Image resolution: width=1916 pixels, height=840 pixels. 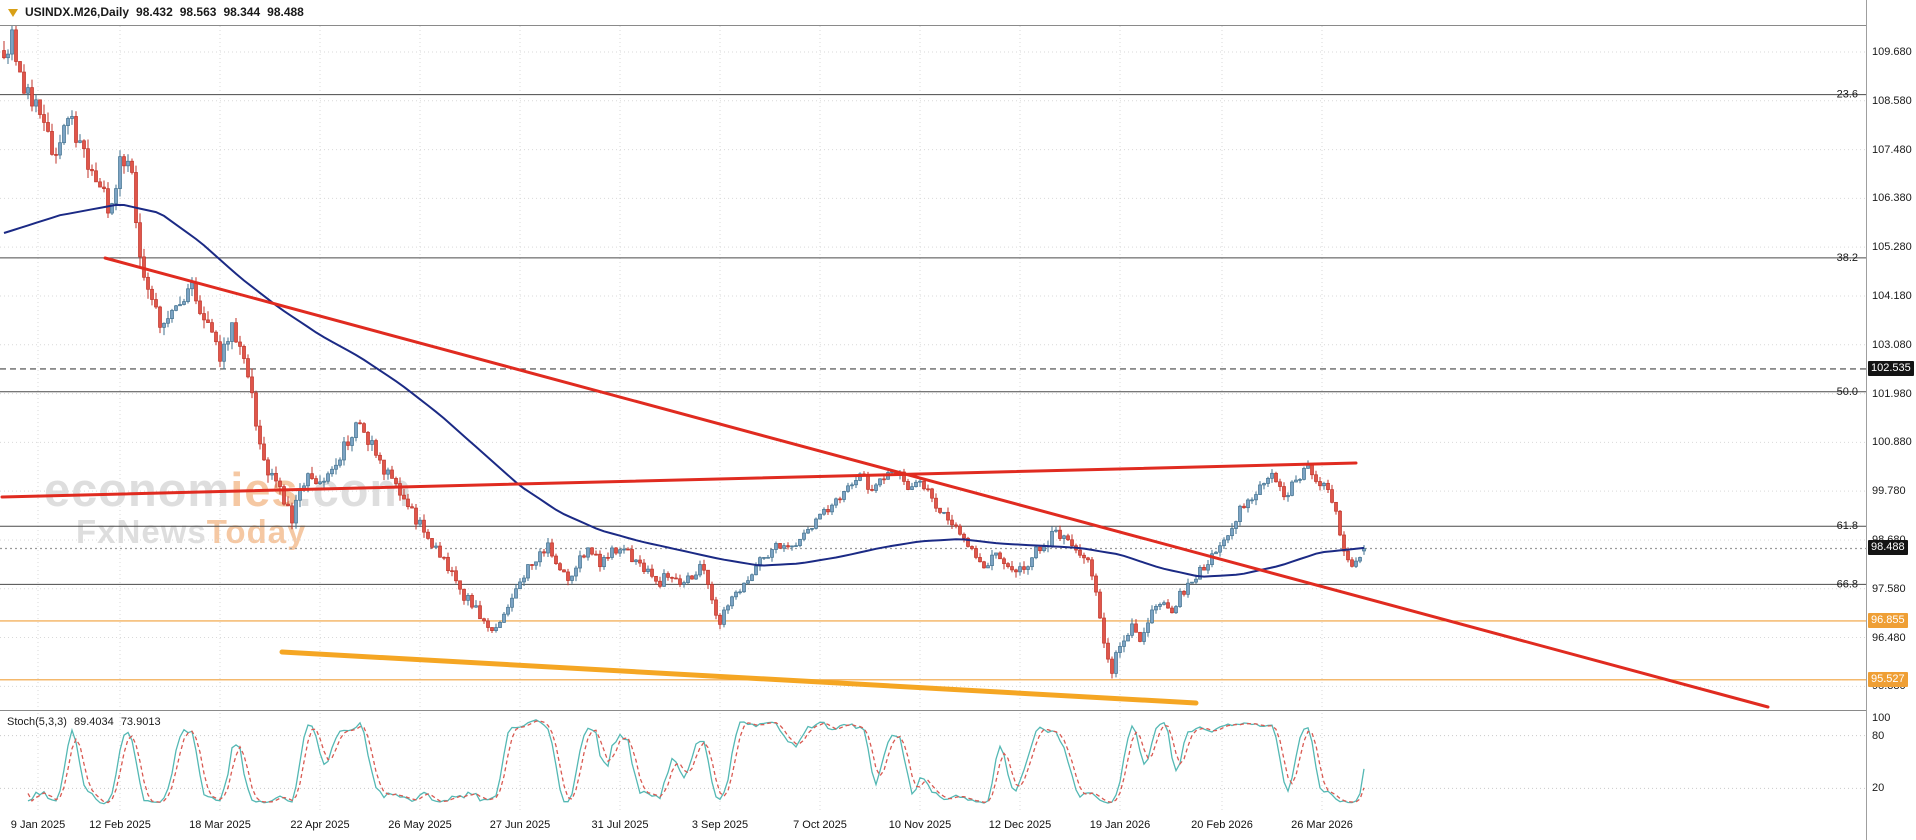 I want to click on fib-level-label: 66.8, so click(x=1847, y=584).